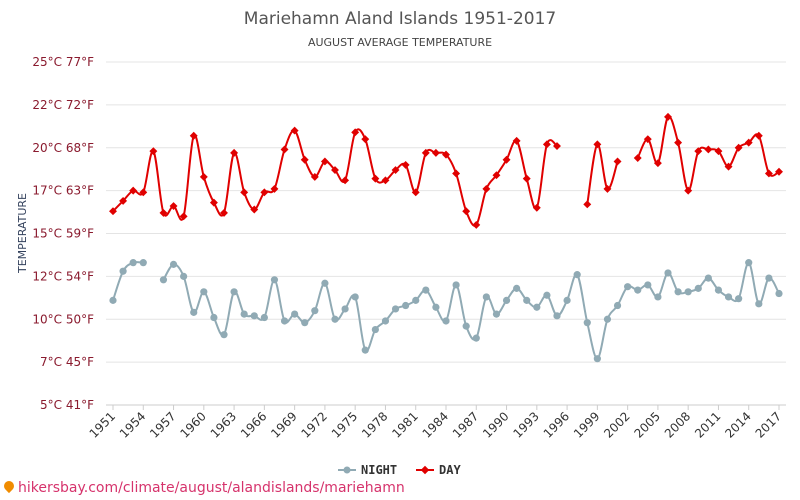 This screenshot has height=500, width=800. Describe the element at coordinates (367, 470) in the screenshot. I see `legend-night: NIGHT` at that location.